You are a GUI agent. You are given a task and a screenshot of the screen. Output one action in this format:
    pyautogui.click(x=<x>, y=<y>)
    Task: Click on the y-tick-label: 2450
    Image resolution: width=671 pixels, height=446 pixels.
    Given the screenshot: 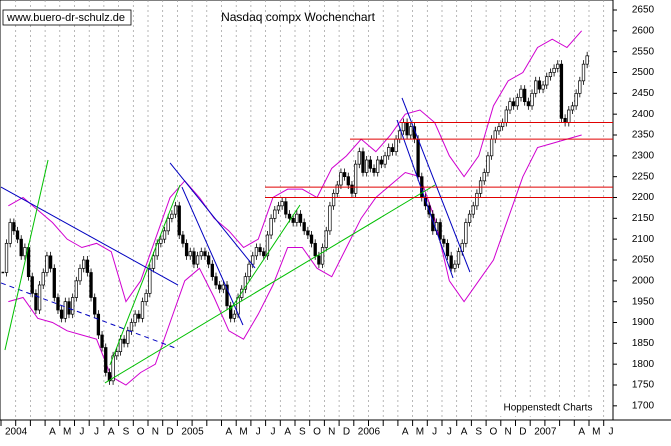 What is the action you would take?
    pyautogui.click(x=643, y=93)
    